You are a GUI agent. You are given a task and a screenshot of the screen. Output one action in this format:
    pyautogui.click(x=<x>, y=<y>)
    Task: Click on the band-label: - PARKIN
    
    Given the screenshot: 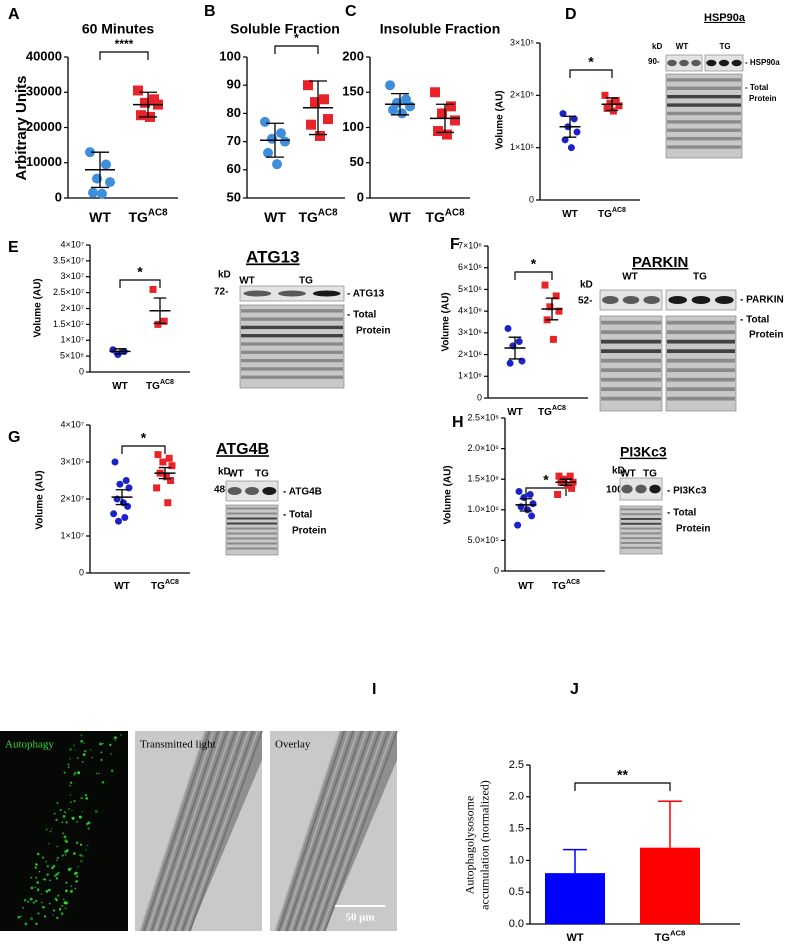 What is the action you would take?
    pyautogui.click(x=762, y=300)
    